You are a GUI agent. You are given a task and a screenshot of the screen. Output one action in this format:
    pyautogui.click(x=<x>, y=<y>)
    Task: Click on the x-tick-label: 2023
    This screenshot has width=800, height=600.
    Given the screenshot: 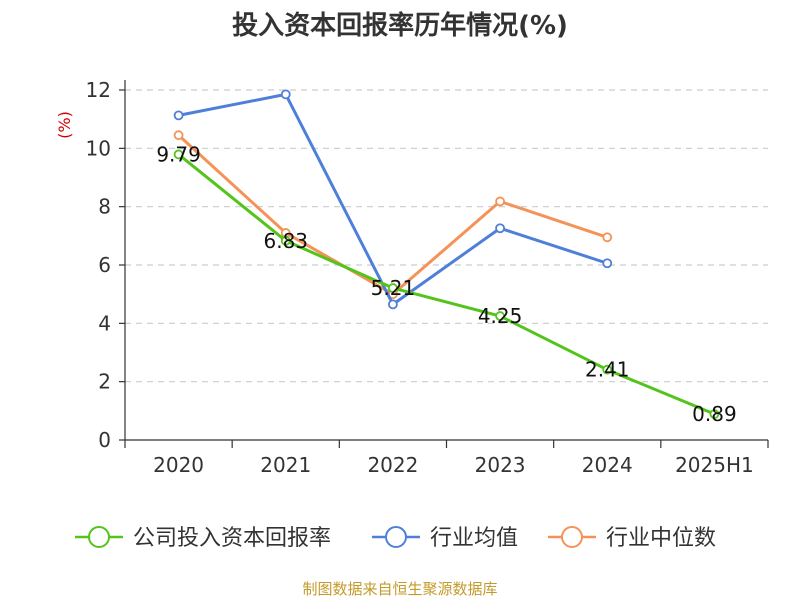 What is the action you would take?
    pyautogui.click(x=500, y=465)
    